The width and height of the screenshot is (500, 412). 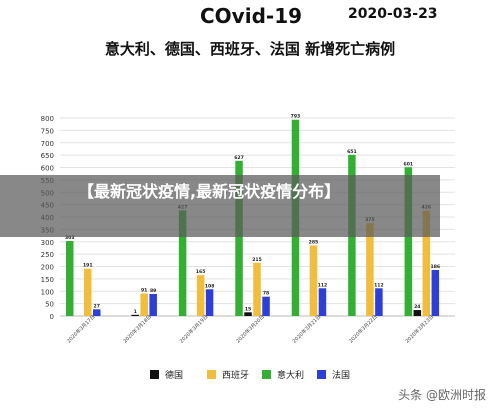 What do you see at coordinates (321, 374) in the screenshot?
I see `legend-swatch-france` at bounding box center [321, 374].